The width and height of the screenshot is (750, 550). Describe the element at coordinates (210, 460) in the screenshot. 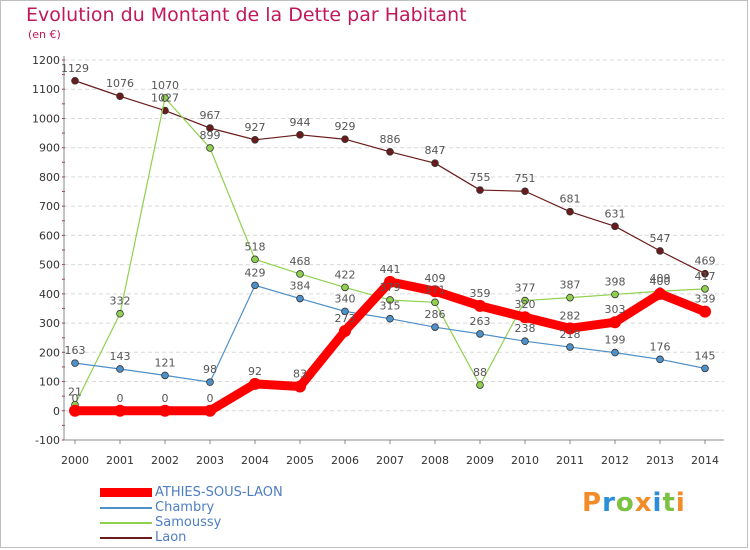

I see `x-tick-label: 2003` at that location.